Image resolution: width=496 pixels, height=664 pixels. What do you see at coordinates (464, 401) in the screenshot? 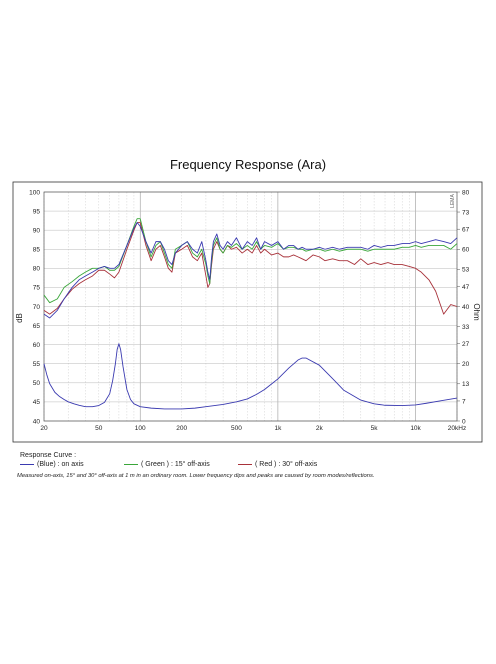
I see `y2-tick-label: 7` at bounding box center [464, 401].